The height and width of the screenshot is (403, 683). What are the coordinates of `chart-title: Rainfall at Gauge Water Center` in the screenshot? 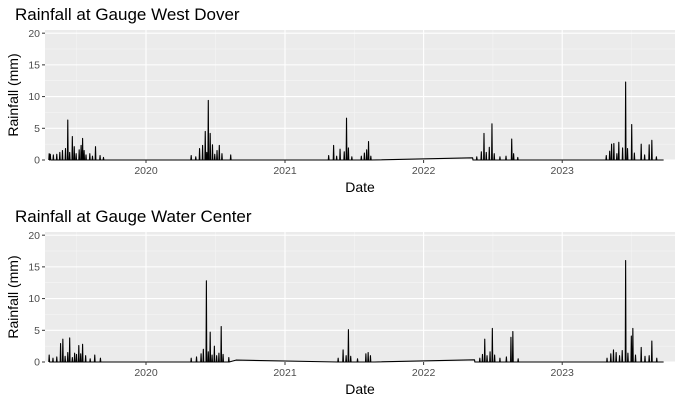 It's located at (133, 216).